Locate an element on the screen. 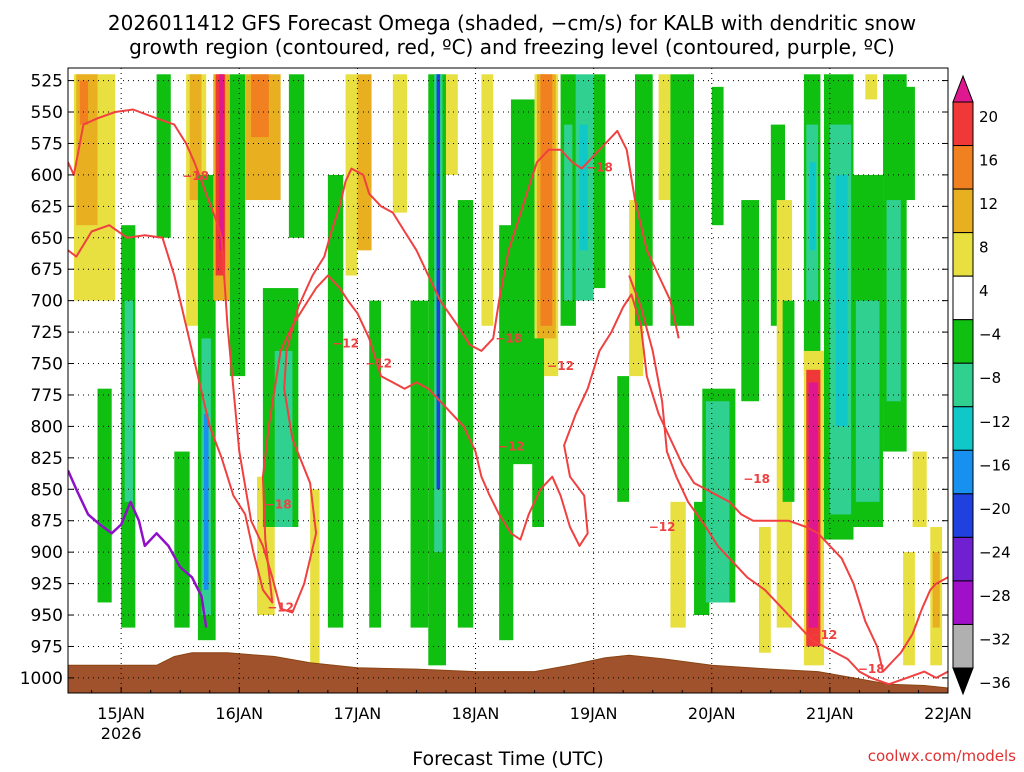 This screenshot has width=1024, height=772. x-tick-label: 20JAN is located at coordinates (712, 713).